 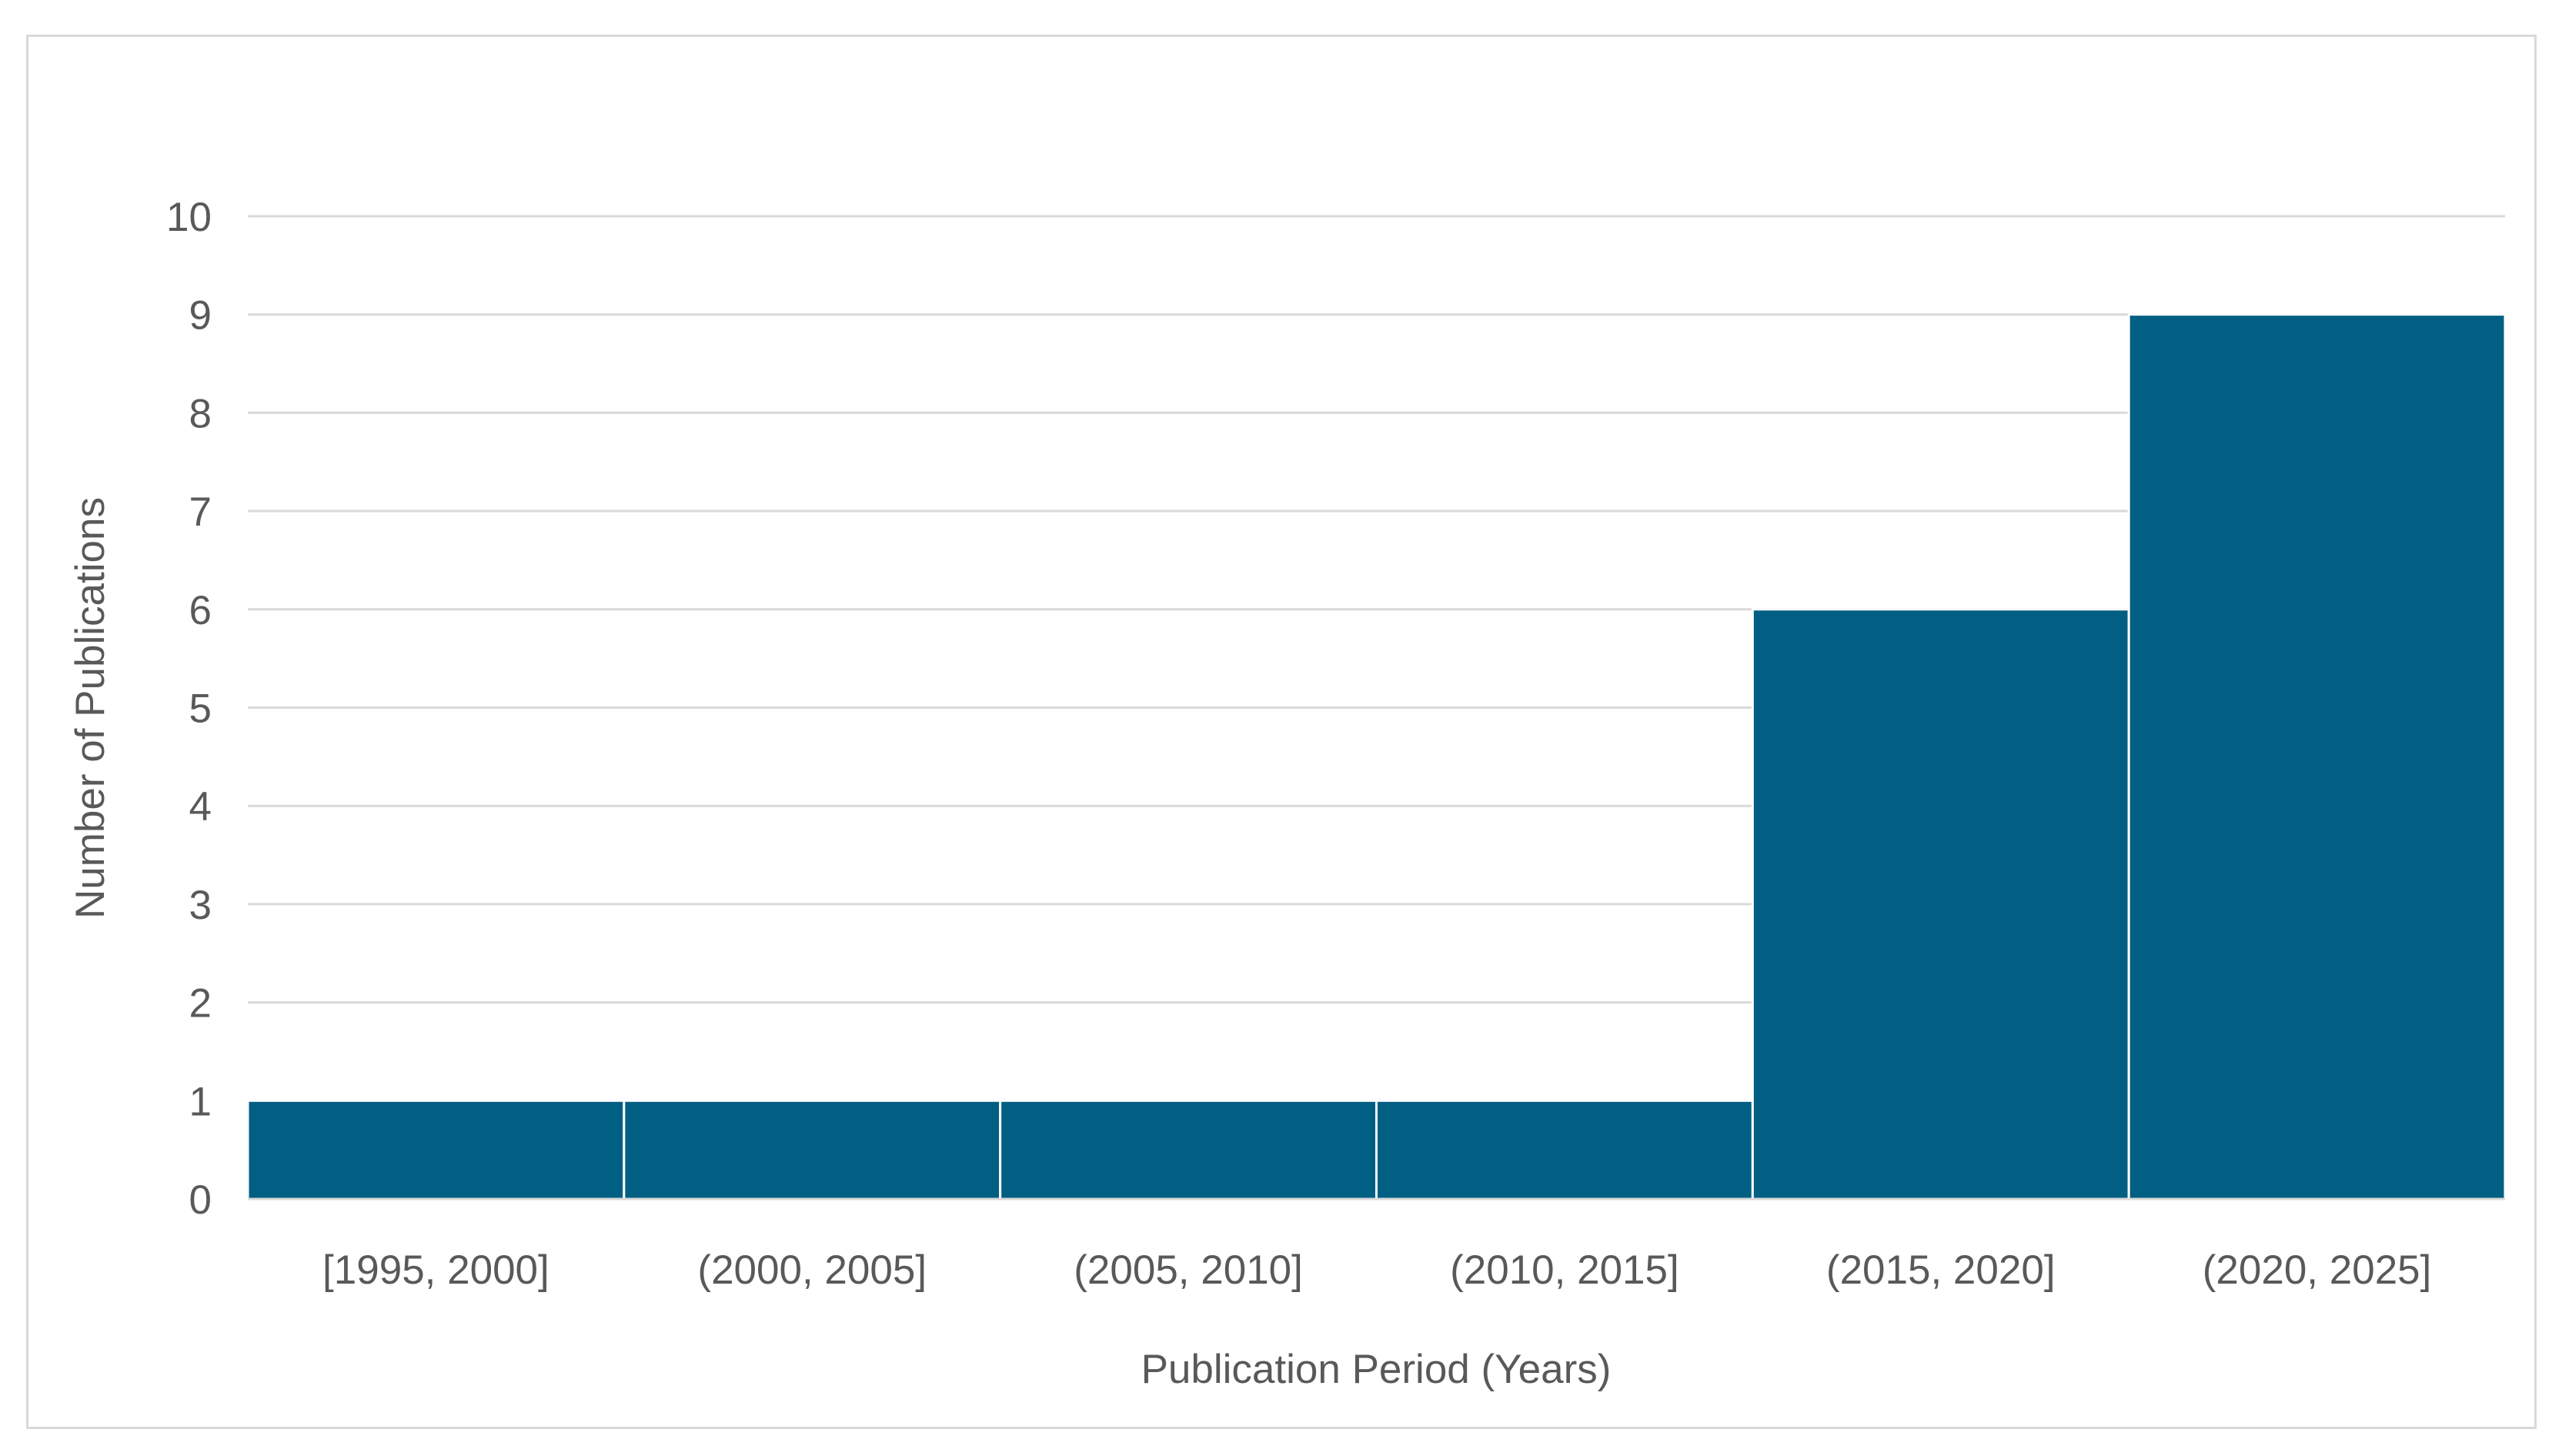 I want to click on x-tick-label: (2010, 2015], so click(x=1564, y=1270).